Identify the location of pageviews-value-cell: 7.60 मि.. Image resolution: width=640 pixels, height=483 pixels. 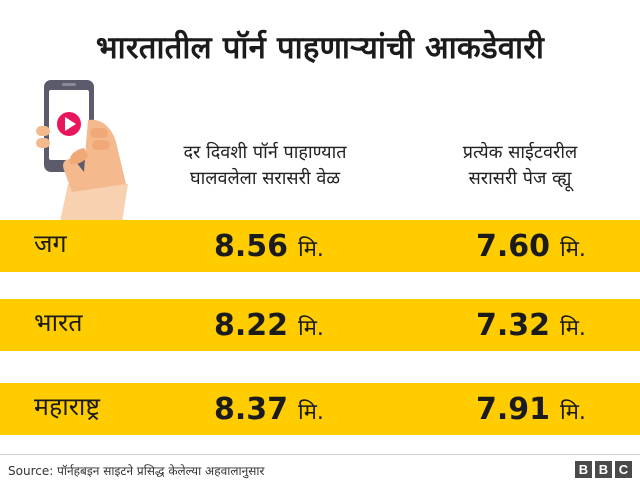
(531, 246).